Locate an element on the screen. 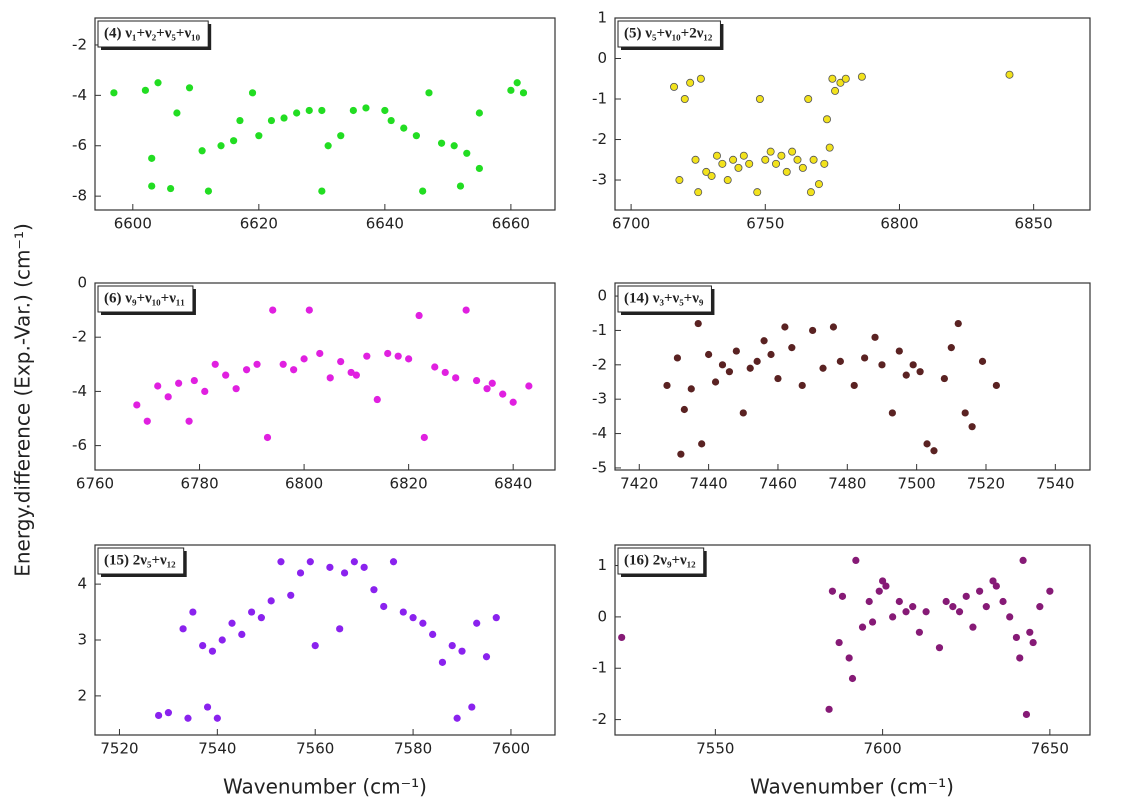 The width and height of the screenshot is (1128, 808). x-tick-label: 7600 is located at coordinates (883, 749).